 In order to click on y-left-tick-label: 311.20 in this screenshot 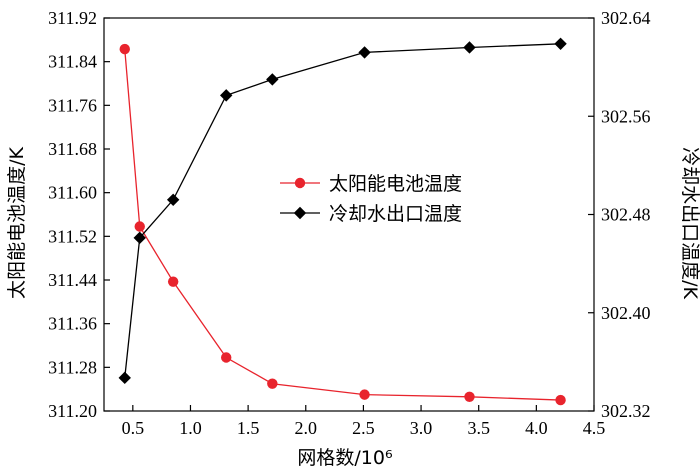, I will do `click(72, 411)`.